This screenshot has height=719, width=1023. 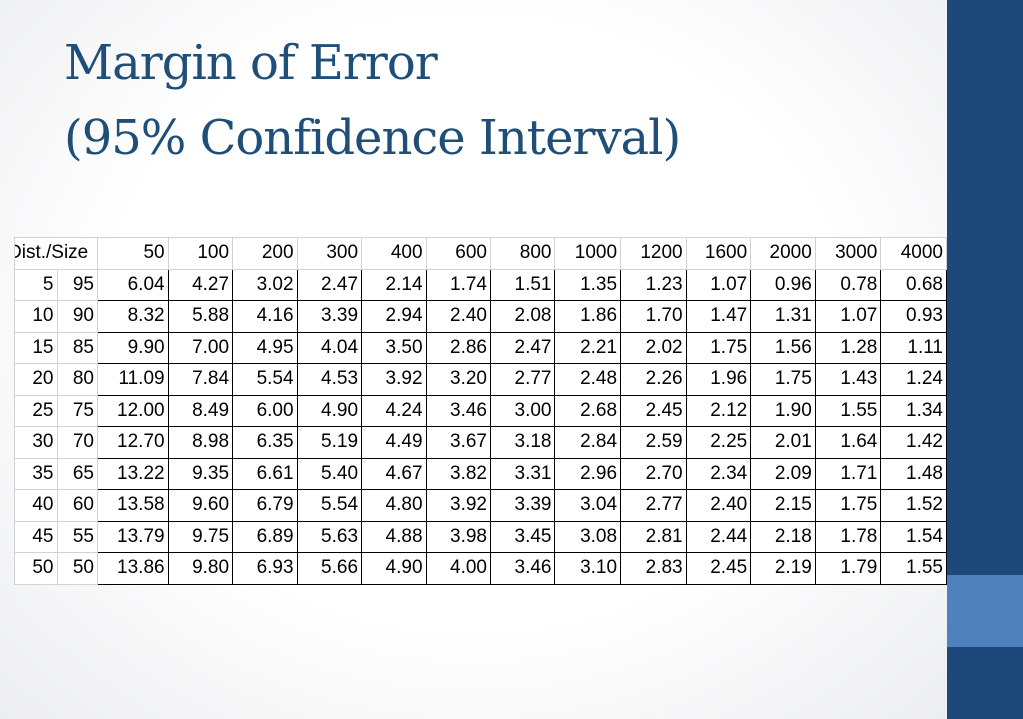 I want to click on margin-value-cell: 6.89, so click(x=265, y=536).